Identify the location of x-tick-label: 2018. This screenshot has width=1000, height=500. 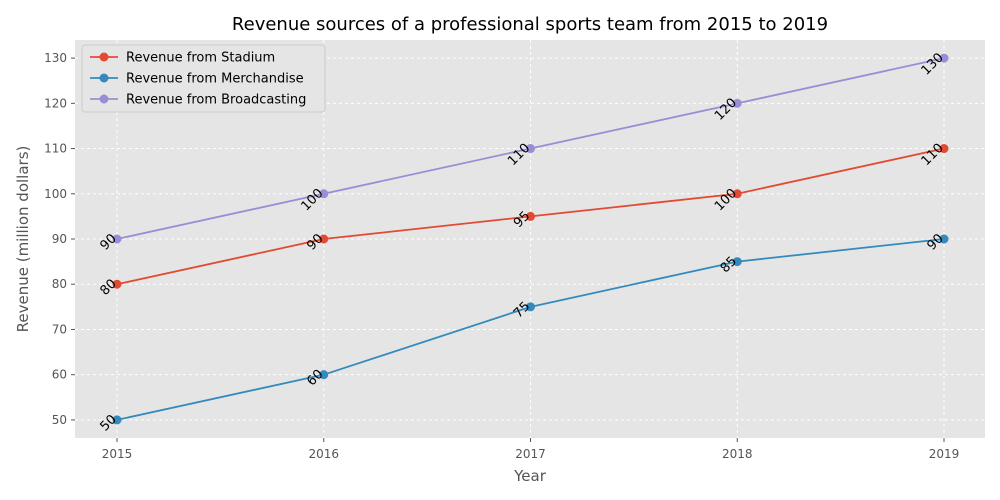
(737, 454).